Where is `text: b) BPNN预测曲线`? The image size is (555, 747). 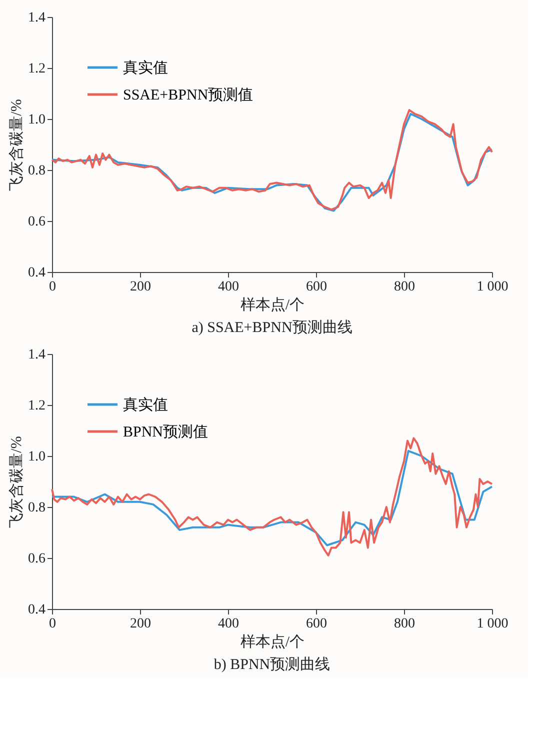 text: b) BPNN预测曲线 is located at coordinates (272, 664).